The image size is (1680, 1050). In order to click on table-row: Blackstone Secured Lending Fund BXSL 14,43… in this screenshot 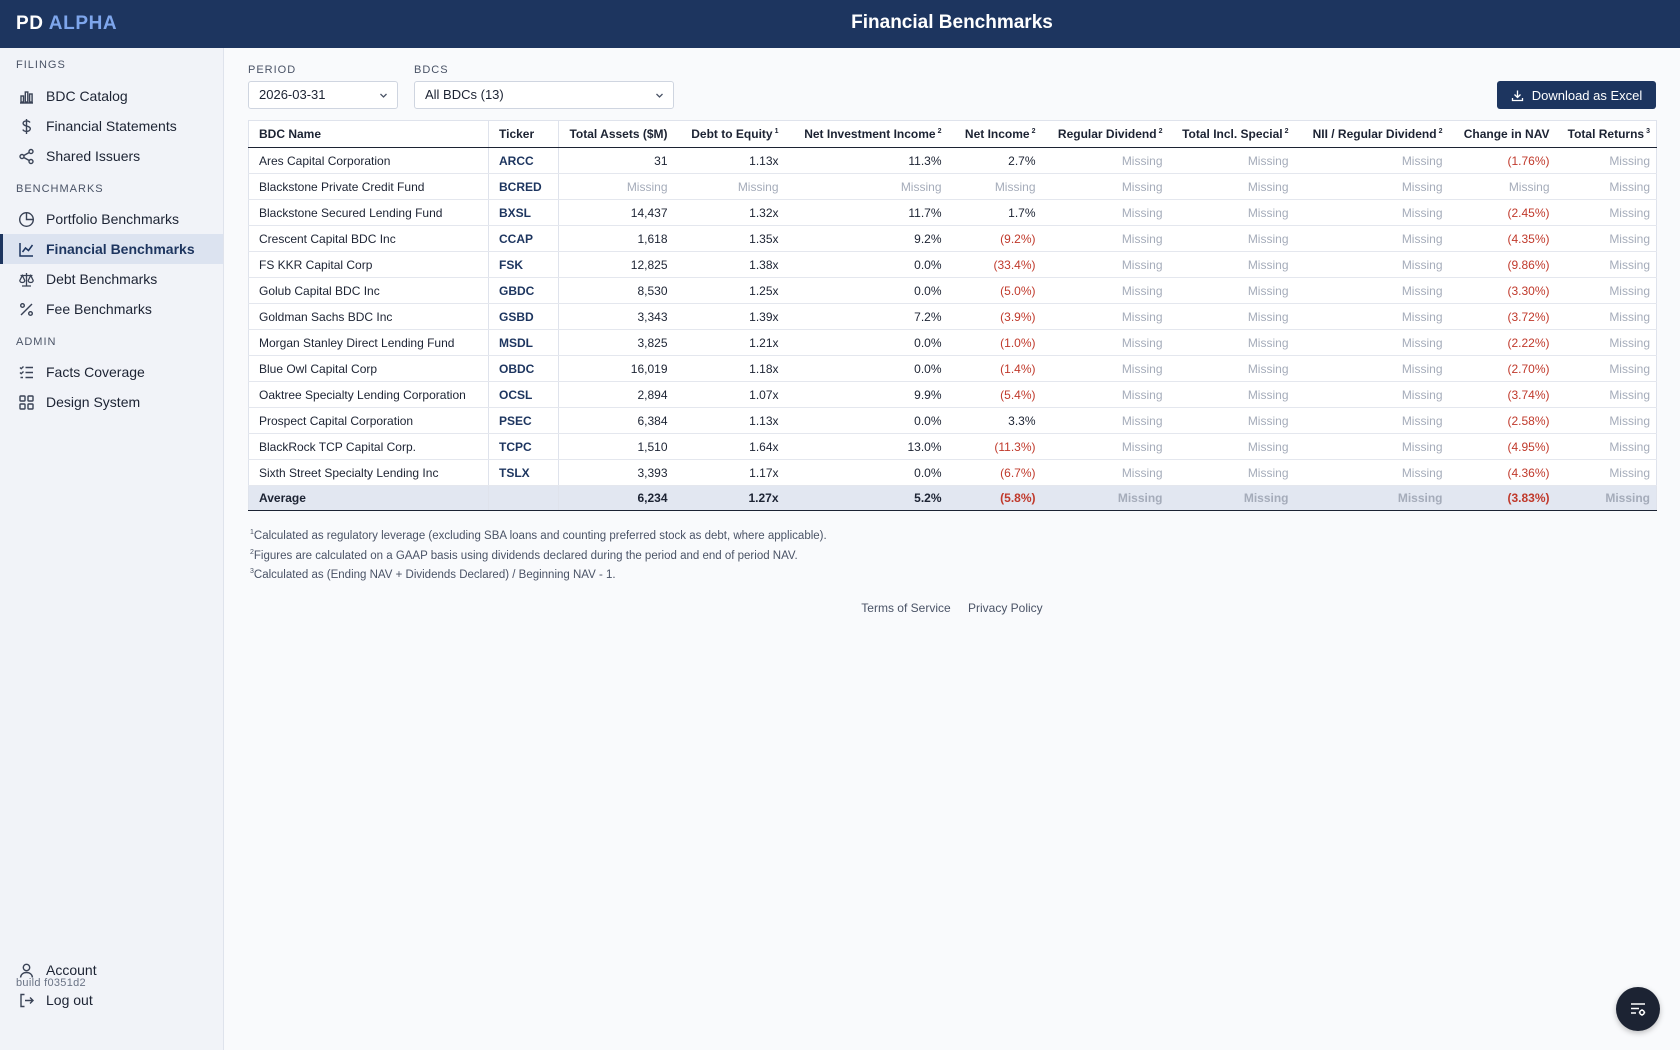, I will do `click(952, 212)`.